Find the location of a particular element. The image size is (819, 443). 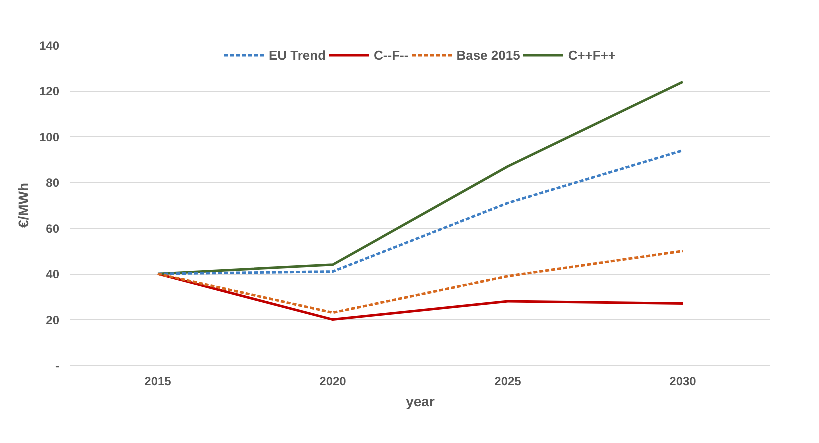

x-axis-title: year is located at coordinates (421, 402).